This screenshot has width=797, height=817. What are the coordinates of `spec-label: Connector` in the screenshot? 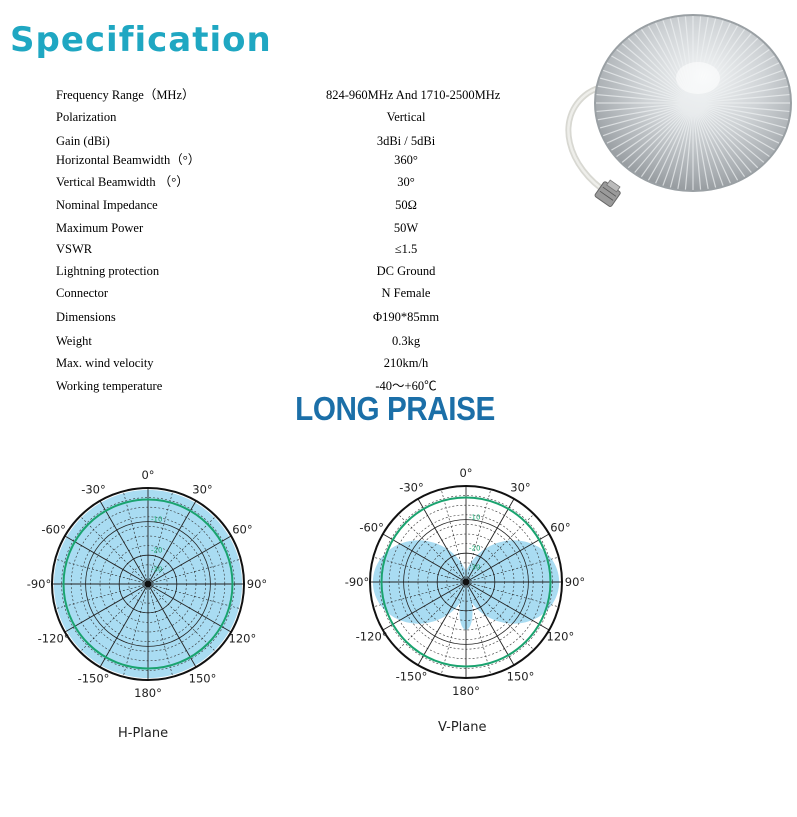 It's located at (82, 293).